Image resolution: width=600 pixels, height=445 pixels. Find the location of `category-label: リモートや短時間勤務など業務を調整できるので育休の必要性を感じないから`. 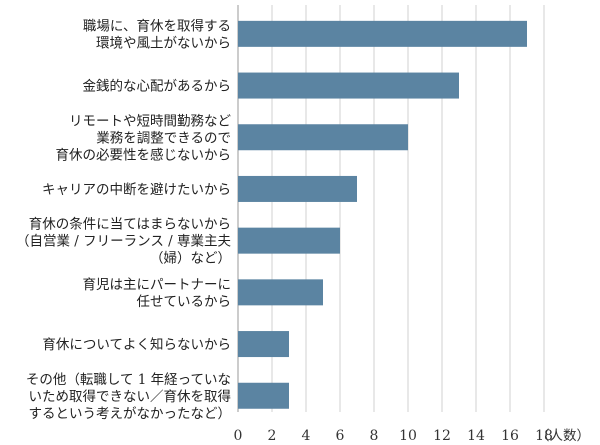

category-label: リモートや短時間勤務など業務を調整できるので育休の必要性を感じないから is located at coordinates (144, 138).